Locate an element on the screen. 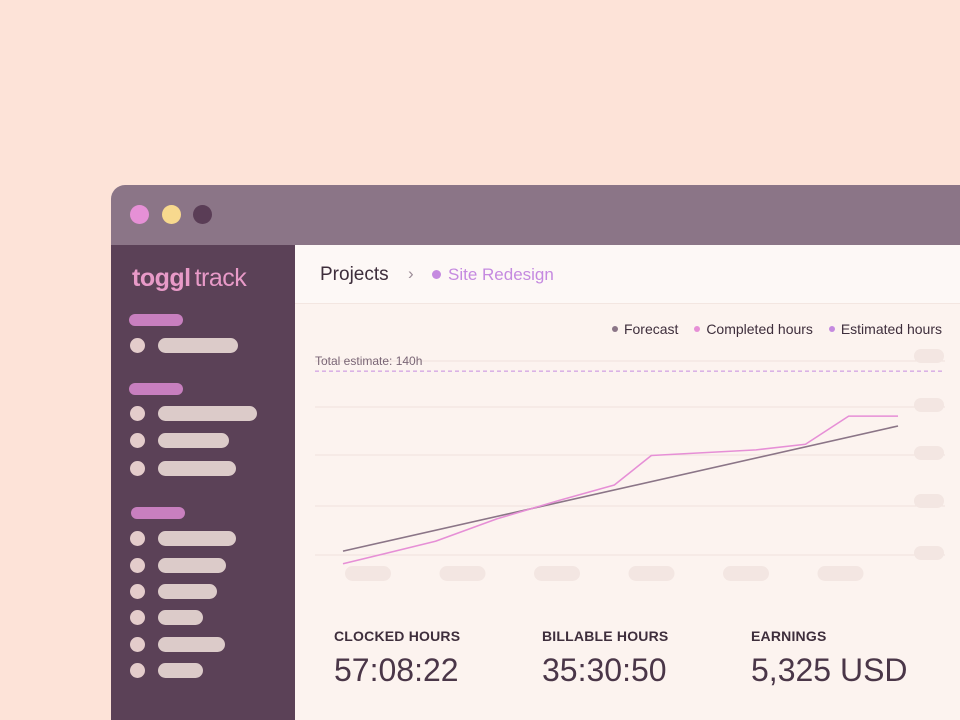 The image size is (960, 720). stat-clocked-hours: CLOCKED HOURS 57:08:22 is located at coordinates (397, 658).